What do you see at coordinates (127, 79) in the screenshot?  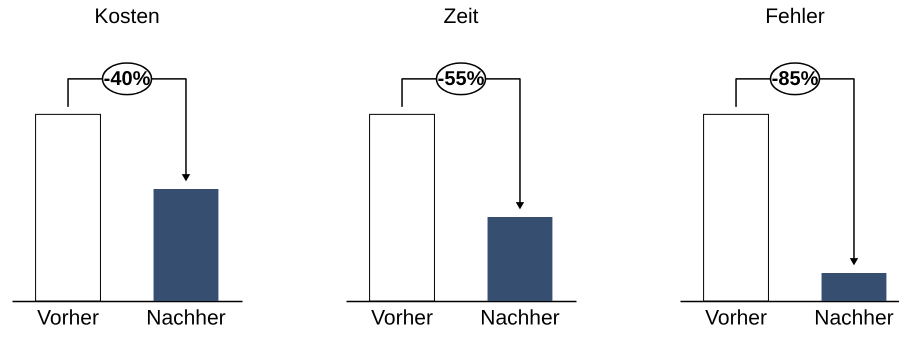 I see `text: -40%` at bounding box center [127, 79].